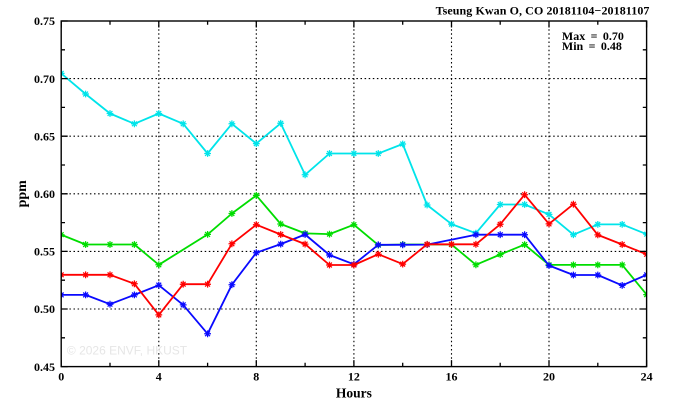 This screenshot has height=414, width=674. I want to click on svg-text: 0.75, so click(44, 21).